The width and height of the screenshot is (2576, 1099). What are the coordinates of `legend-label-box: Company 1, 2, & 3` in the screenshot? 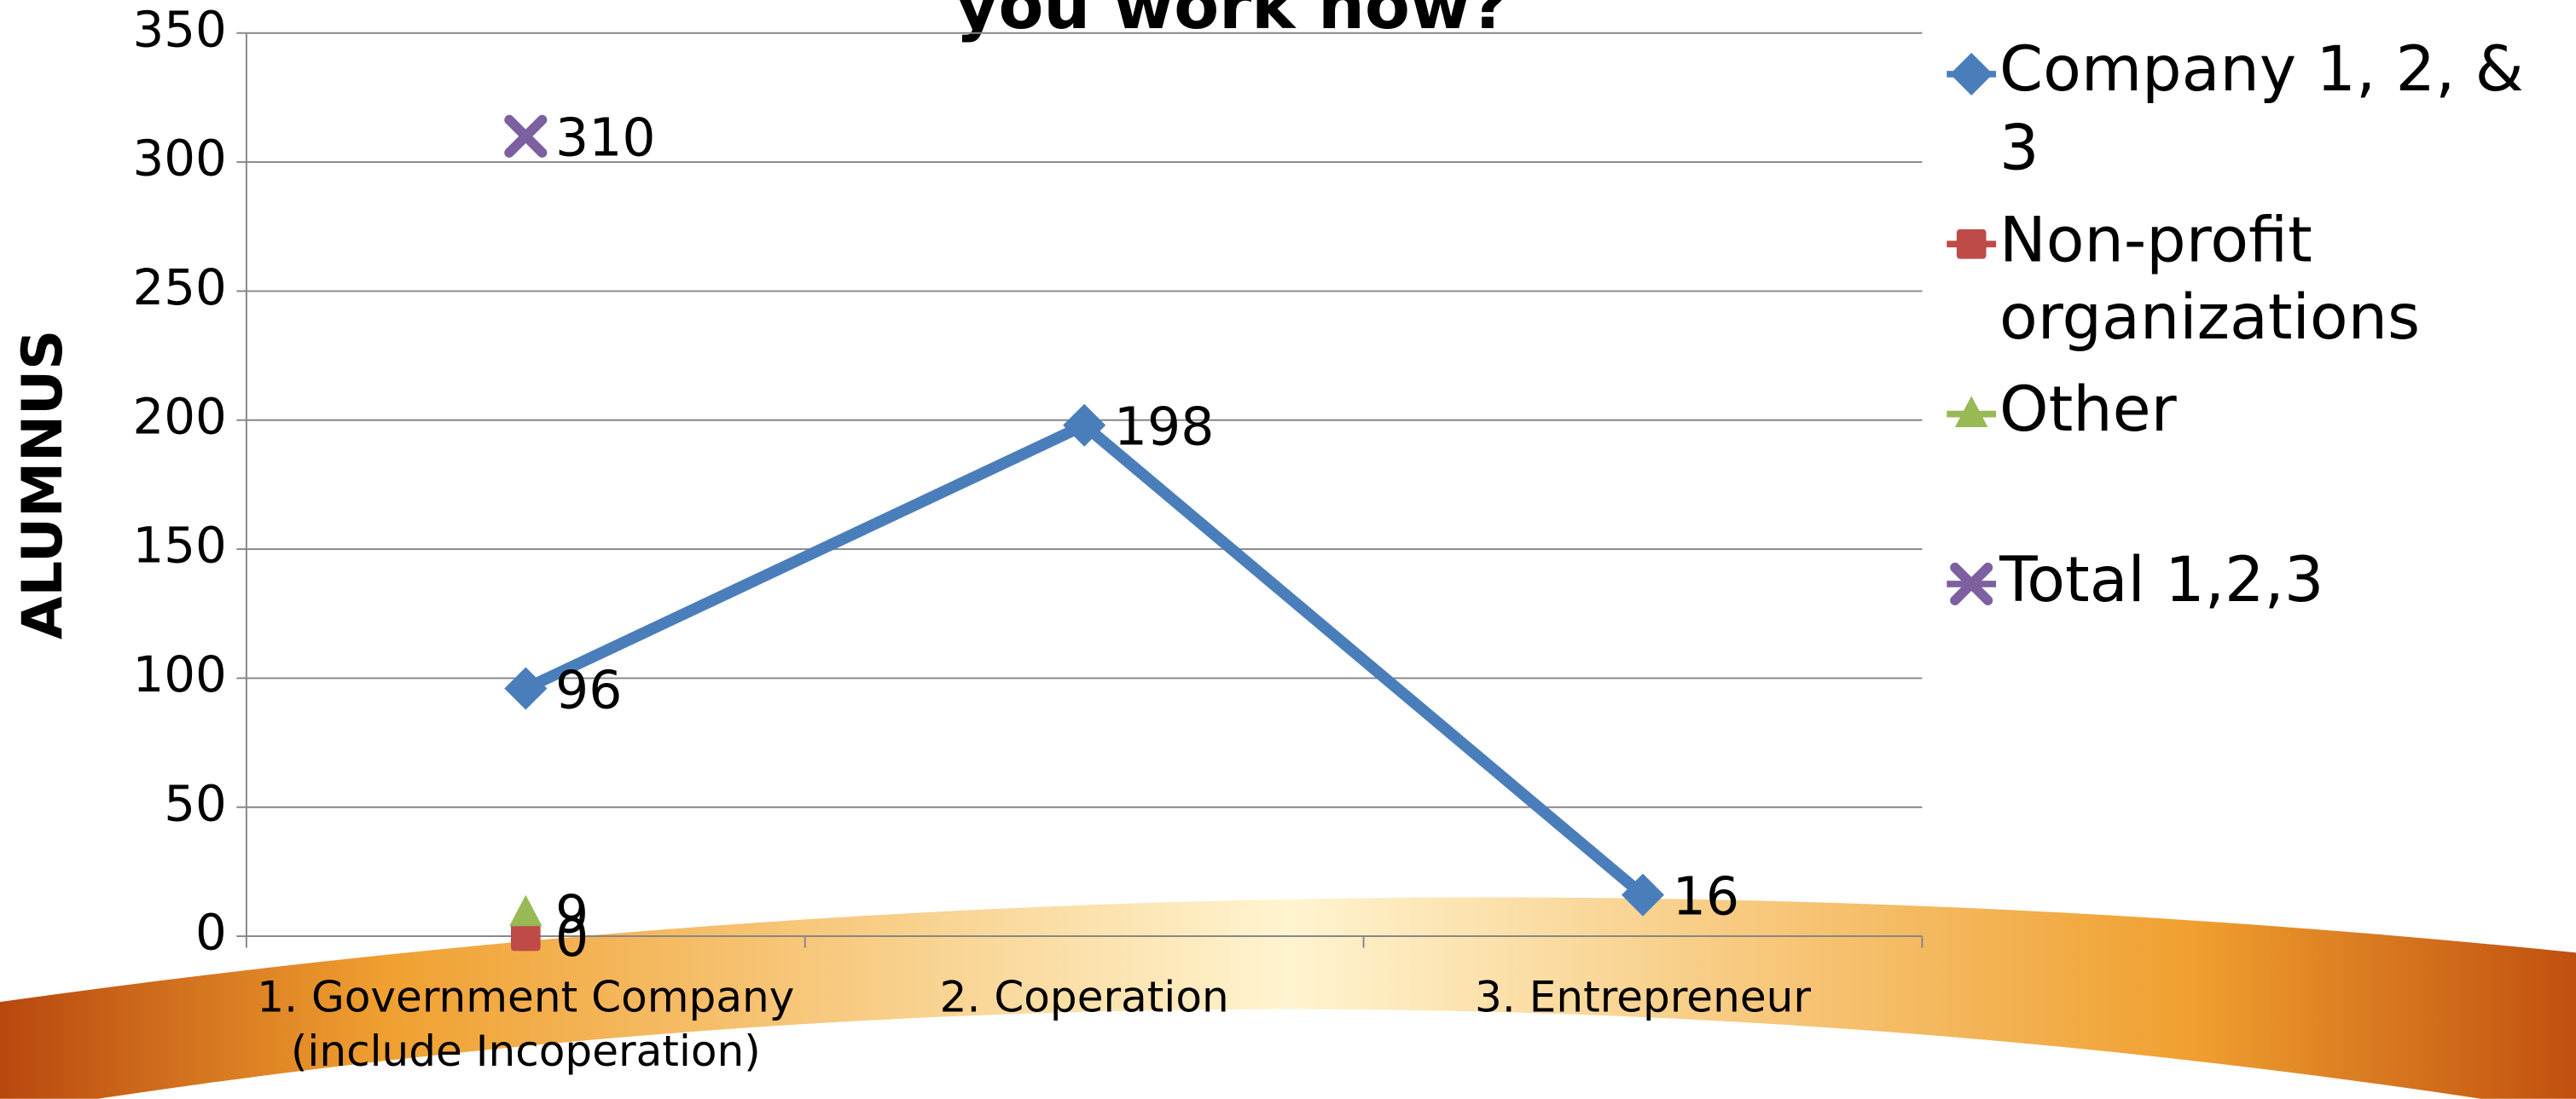 It's located at (2261, 107).